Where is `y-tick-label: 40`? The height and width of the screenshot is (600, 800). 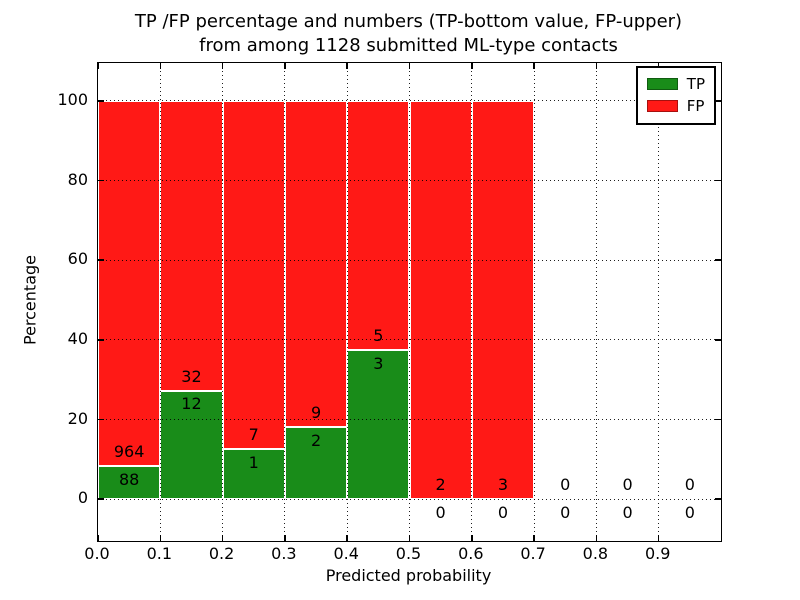 y-tick-label: 40 is located at coordinates (77, 338).